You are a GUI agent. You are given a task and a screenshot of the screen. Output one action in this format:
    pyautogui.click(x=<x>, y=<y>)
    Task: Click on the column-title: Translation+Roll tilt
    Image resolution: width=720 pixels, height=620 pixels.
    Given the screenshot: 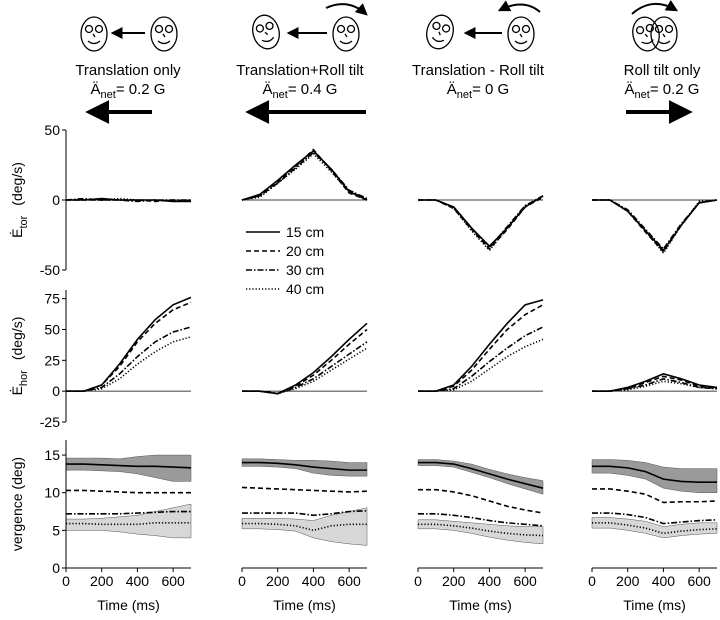 What is the action you would take?
    pyautogui.click(x=300, y=70)
    